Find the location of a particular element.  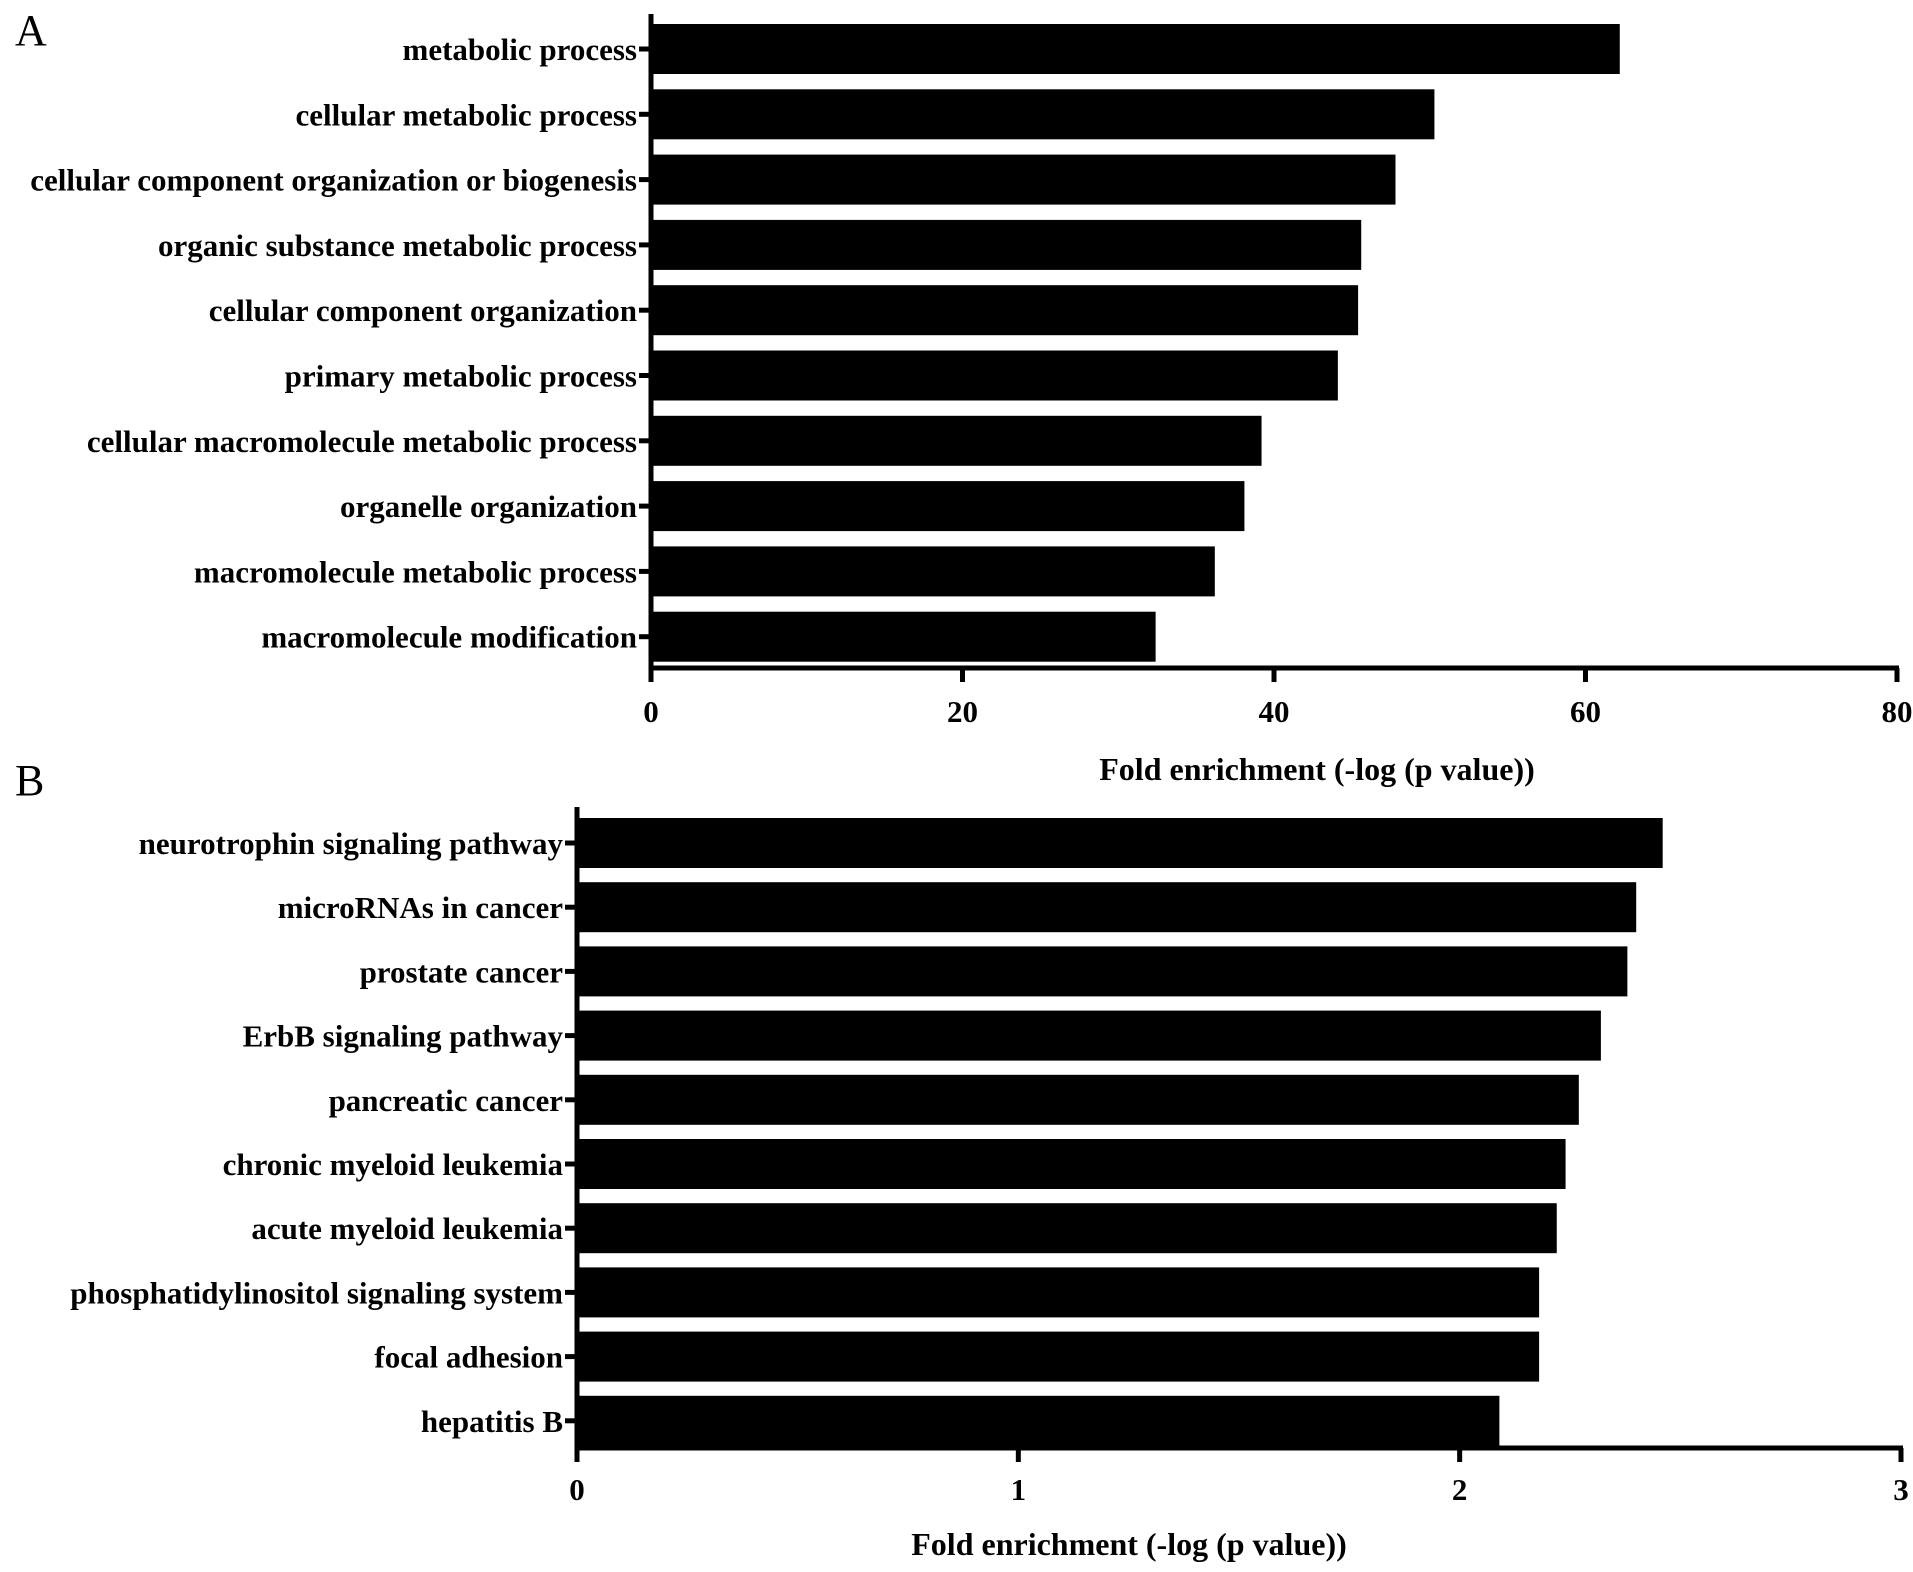

panel-b-category-label: chronic myeloid leukemia is located at coordinates (393, 1164).